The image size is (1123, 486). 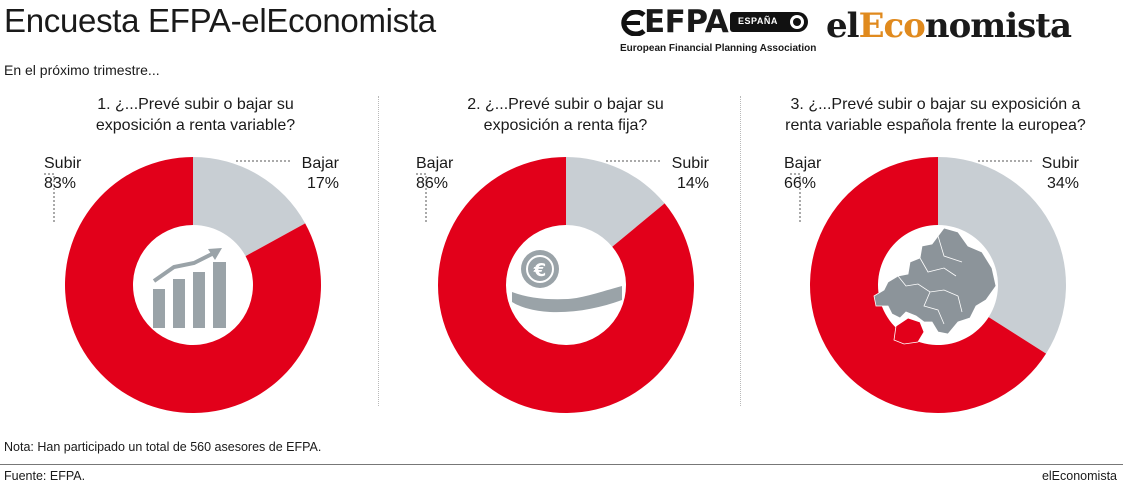 What do you see at coordinates (63, 163) in the screenshot?
I see `chart-1-label-left-name: Subir` at bounding box center [63, 163].